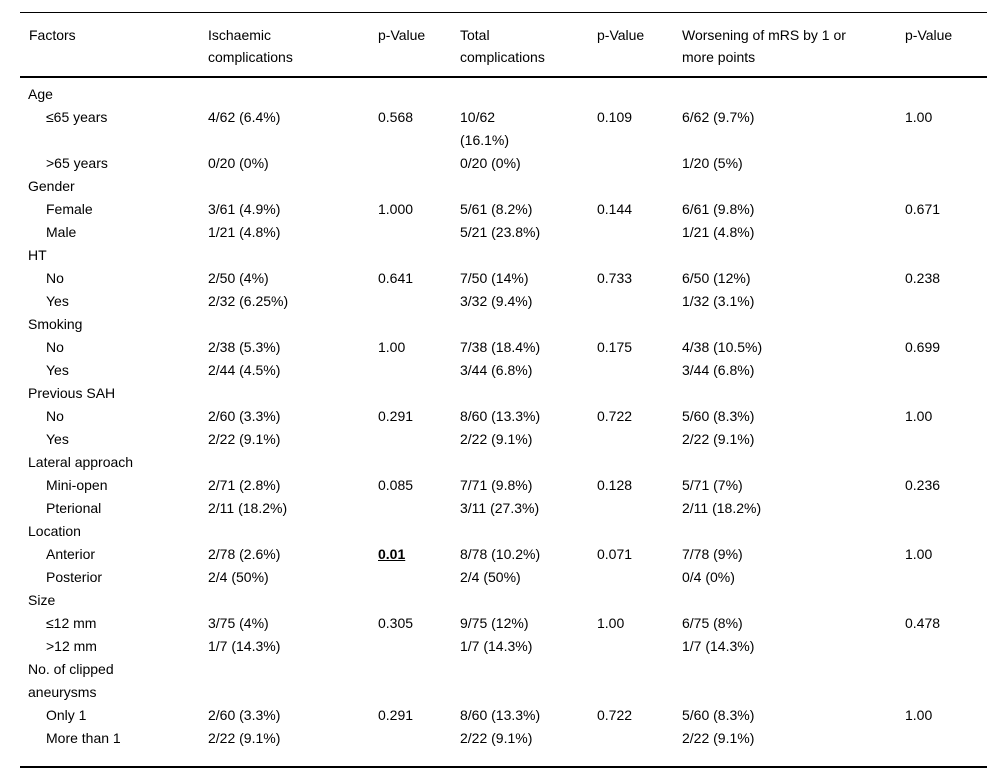  What do you see at coordinates (396, 278) in the screenshot?
I see `value-cell: 0.641` at bounding box center [396, 278].